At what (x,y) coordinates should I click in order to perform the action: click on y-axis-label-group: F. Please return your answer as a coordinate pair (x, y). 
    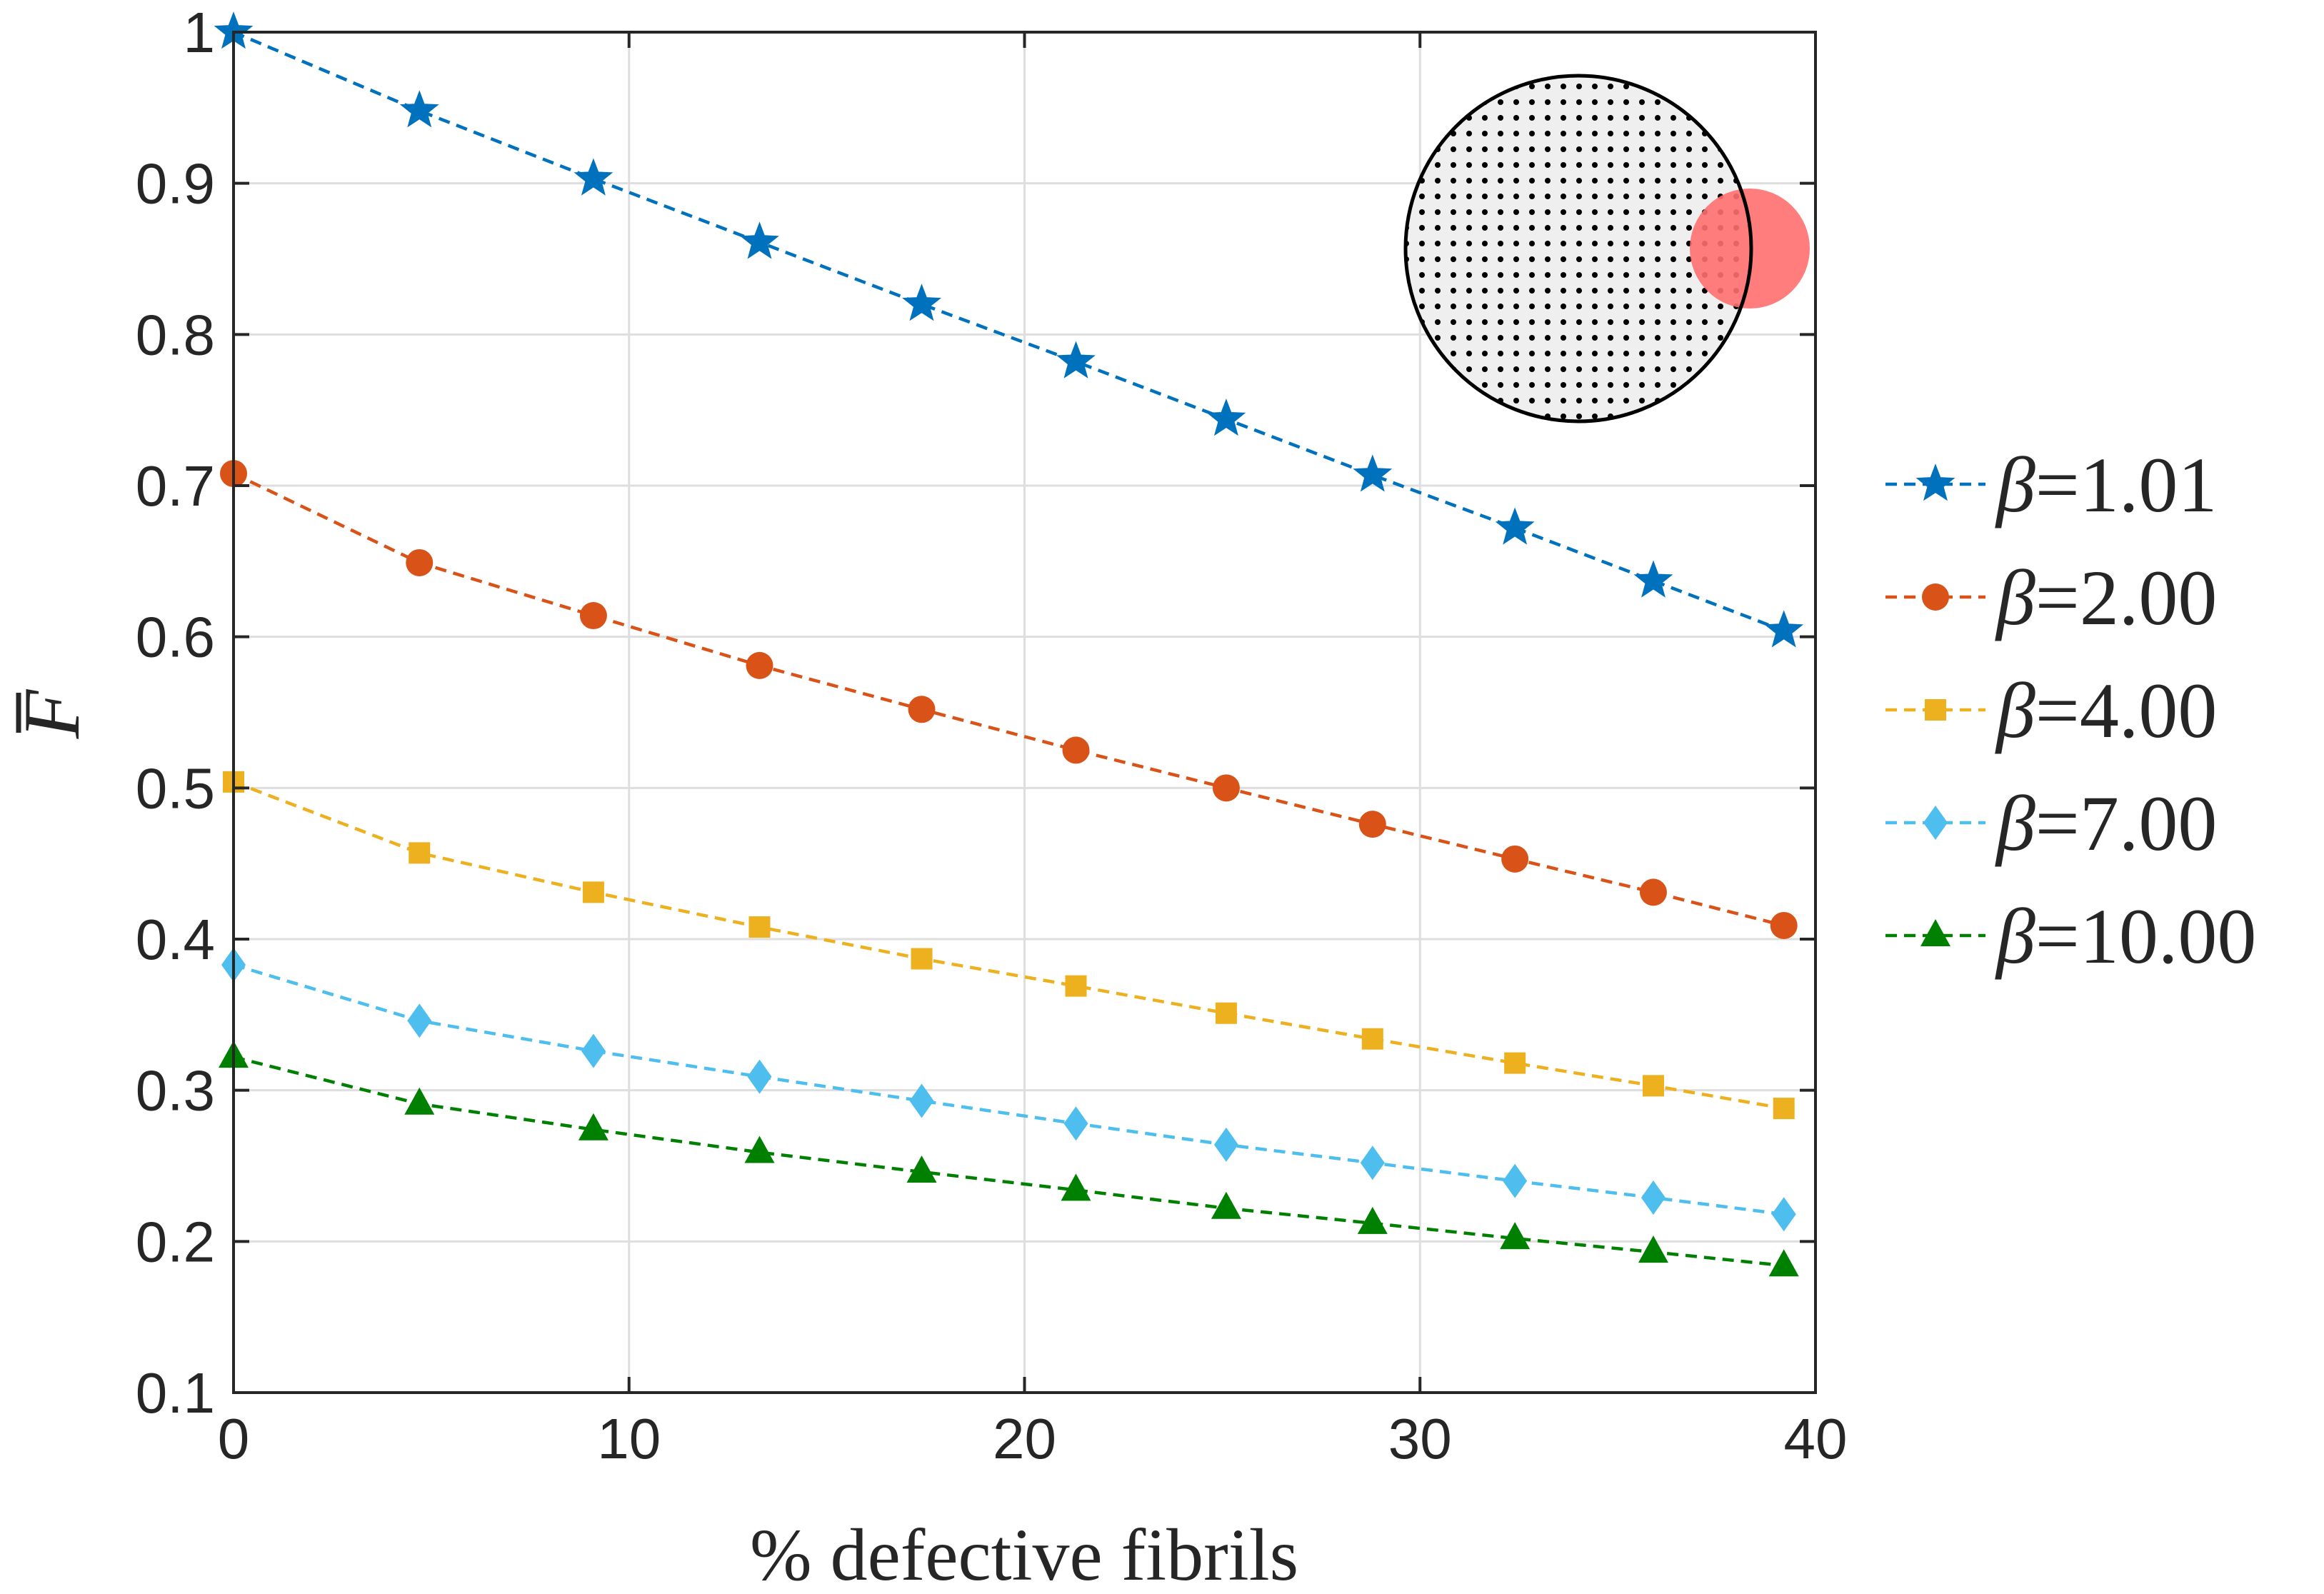
    Looking at the image, I should click on (52, 713).